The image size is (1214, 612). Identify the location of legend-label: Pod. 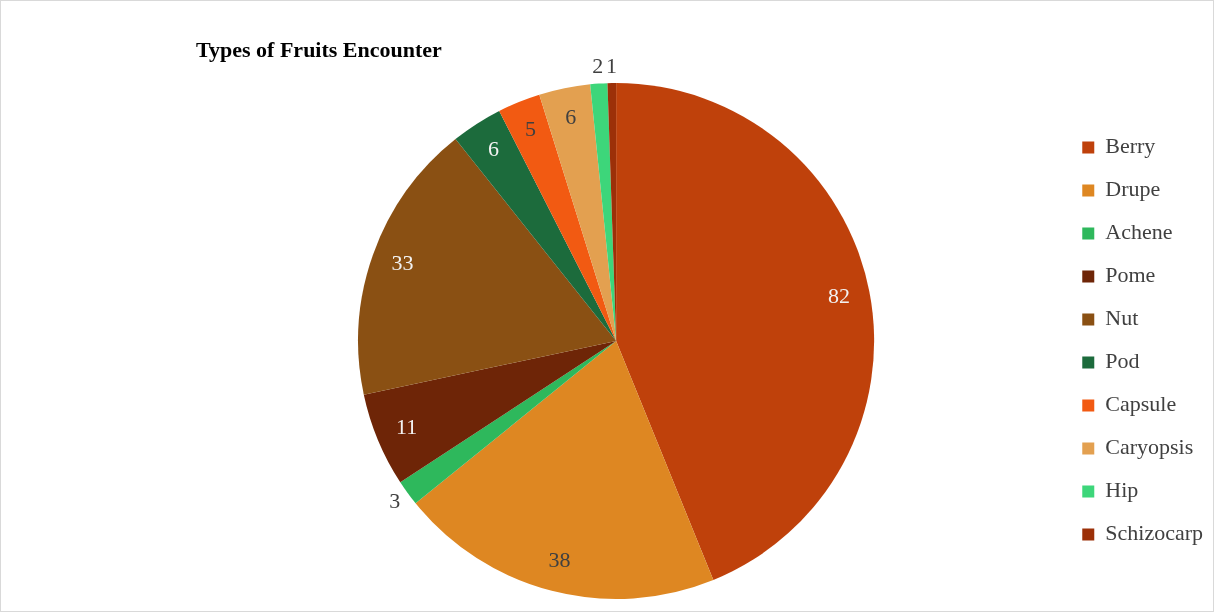
(1122, 361).